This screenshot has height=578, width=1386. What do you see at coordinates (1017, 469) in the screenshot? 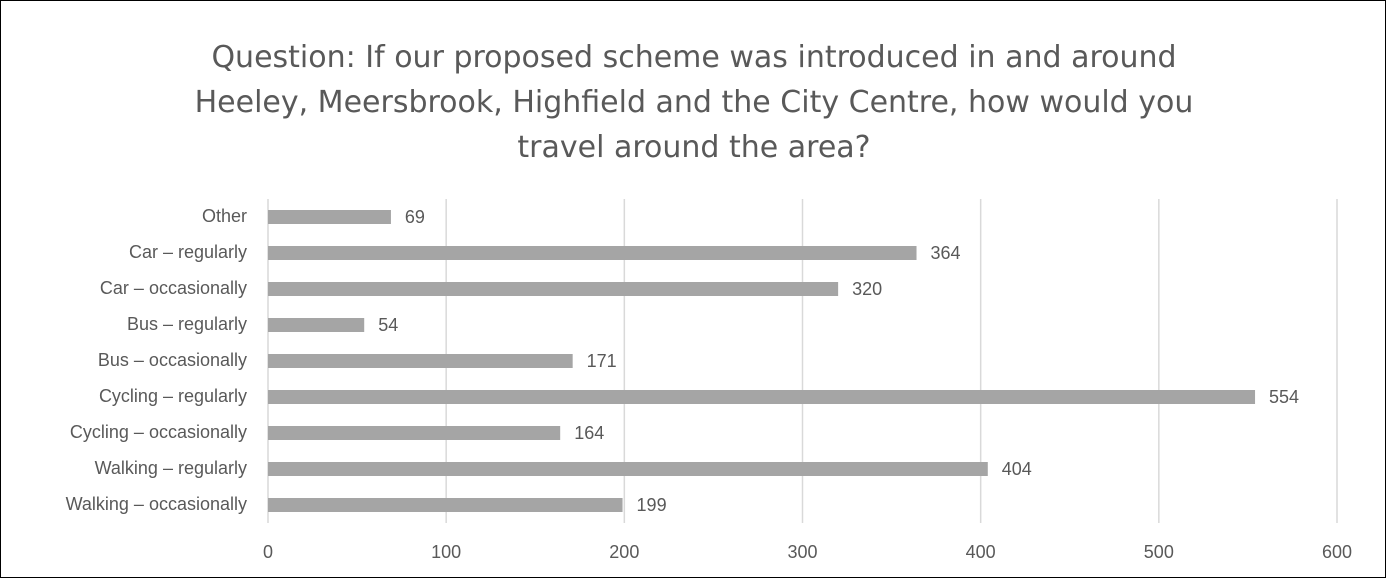
I see `value-label: 404` at bounding box center [1017, 469].